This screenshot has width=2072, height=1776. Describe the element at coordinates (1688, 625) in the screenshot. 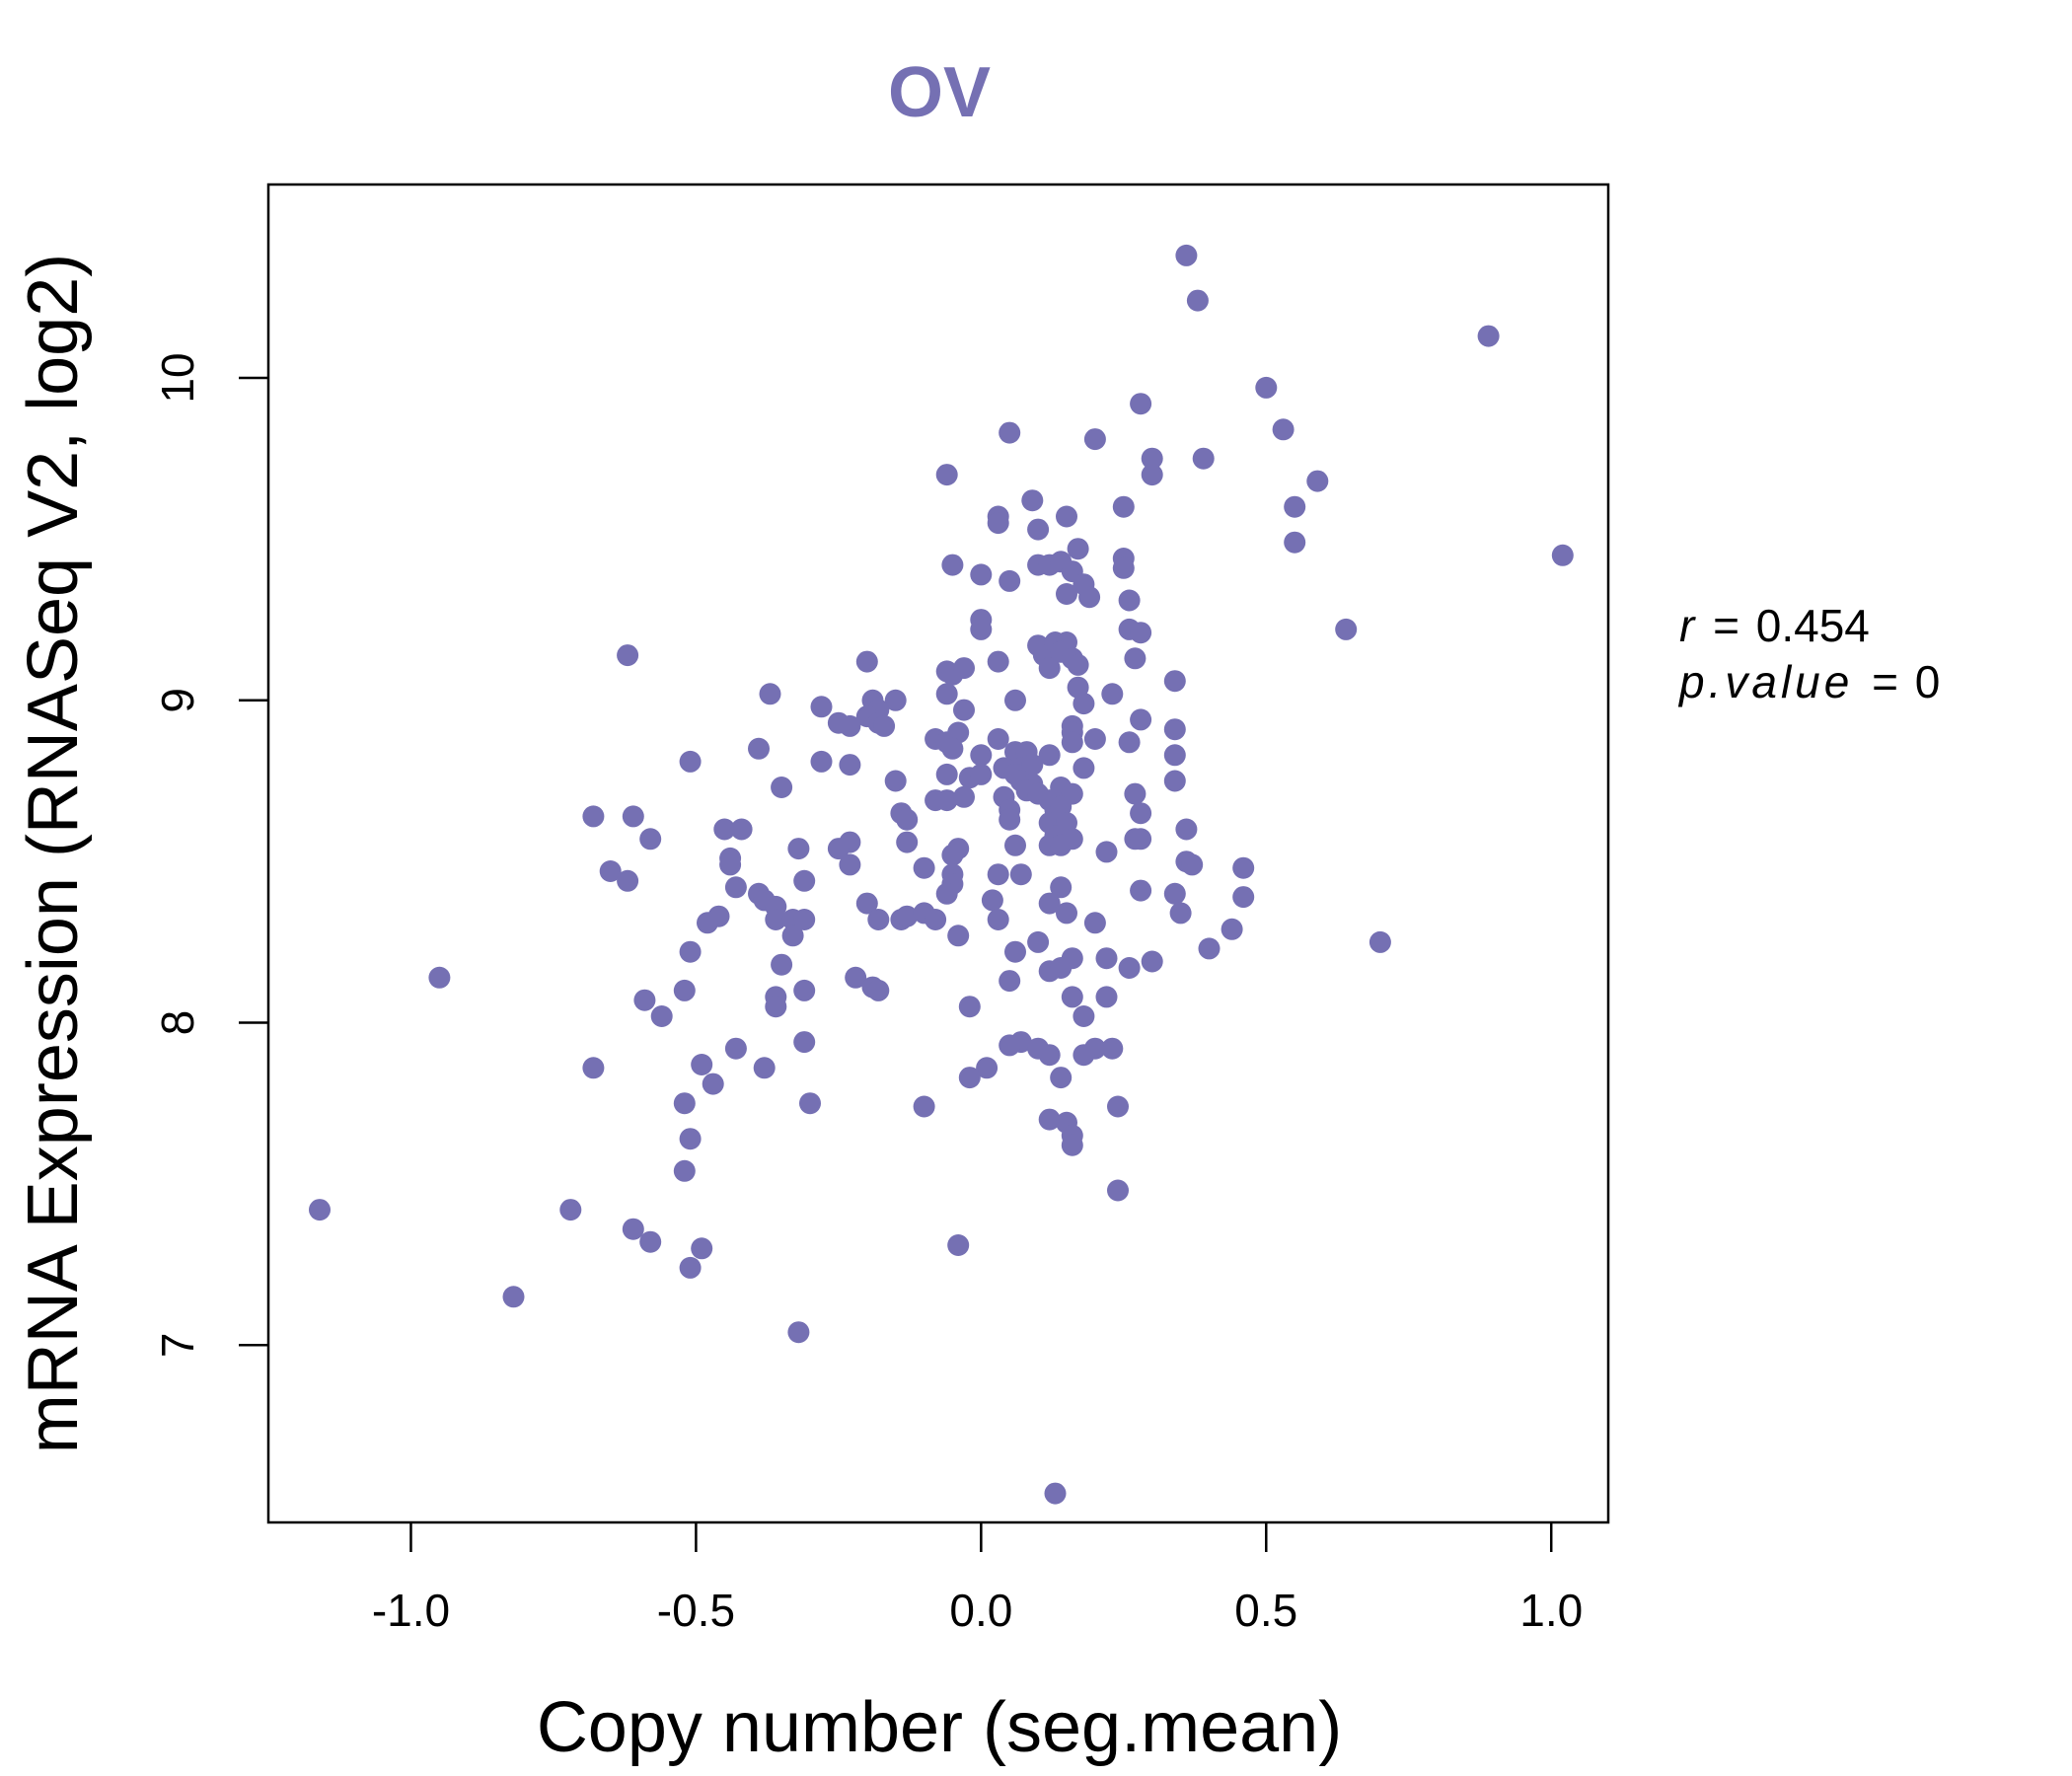

I see `r-label: r` at that location.